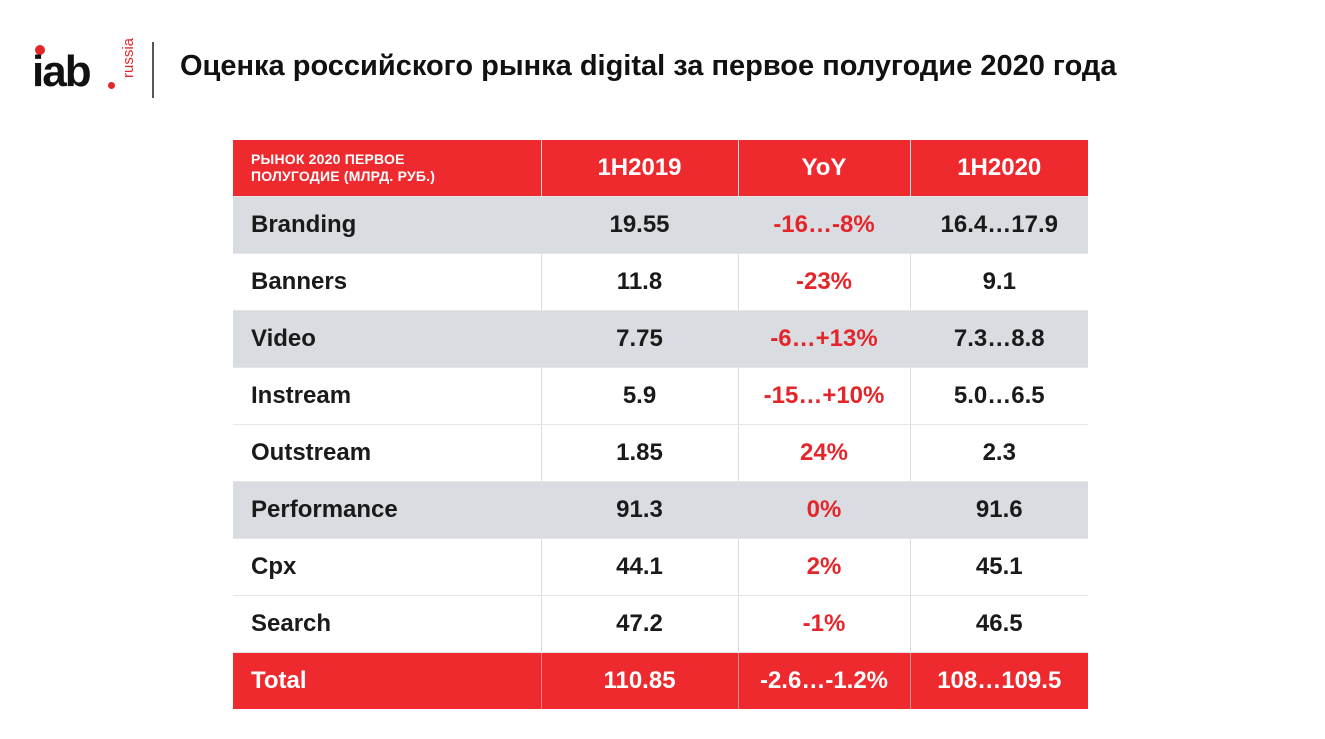 The image size is (1325, 739). Describe the element at coordinates (387, 225) in the screenshot. I see `row-label: Branding` at that location.